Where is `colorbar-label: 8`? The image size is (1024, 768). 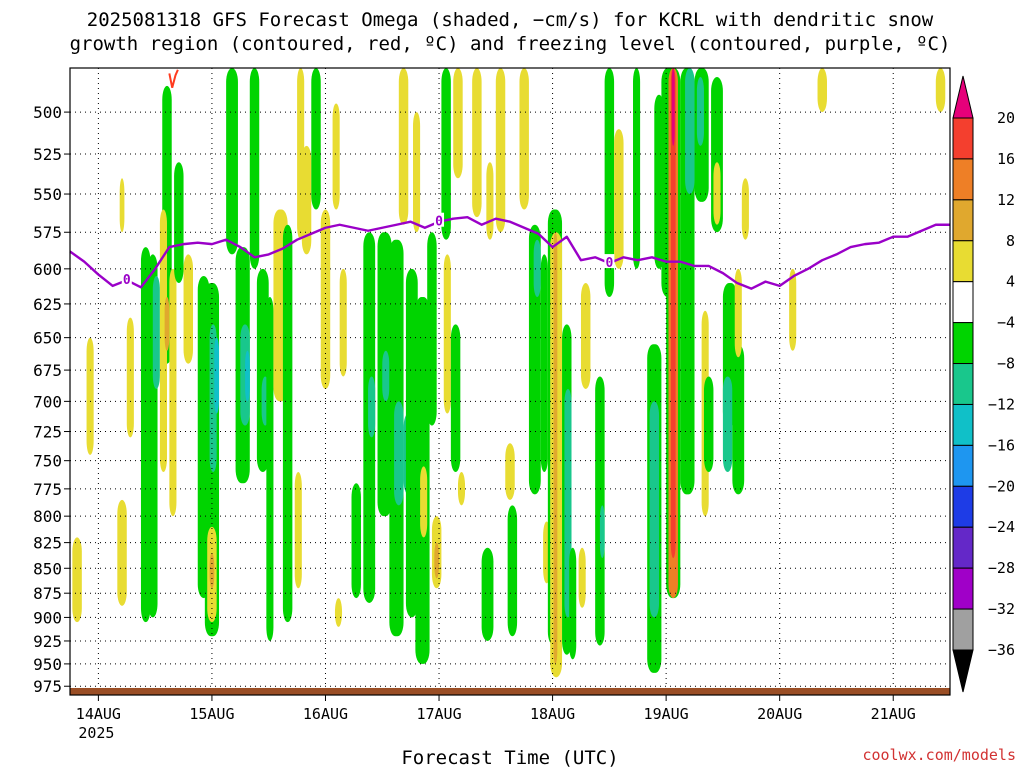 colorbar-label: 8 is located at coordinates (1010, 241).